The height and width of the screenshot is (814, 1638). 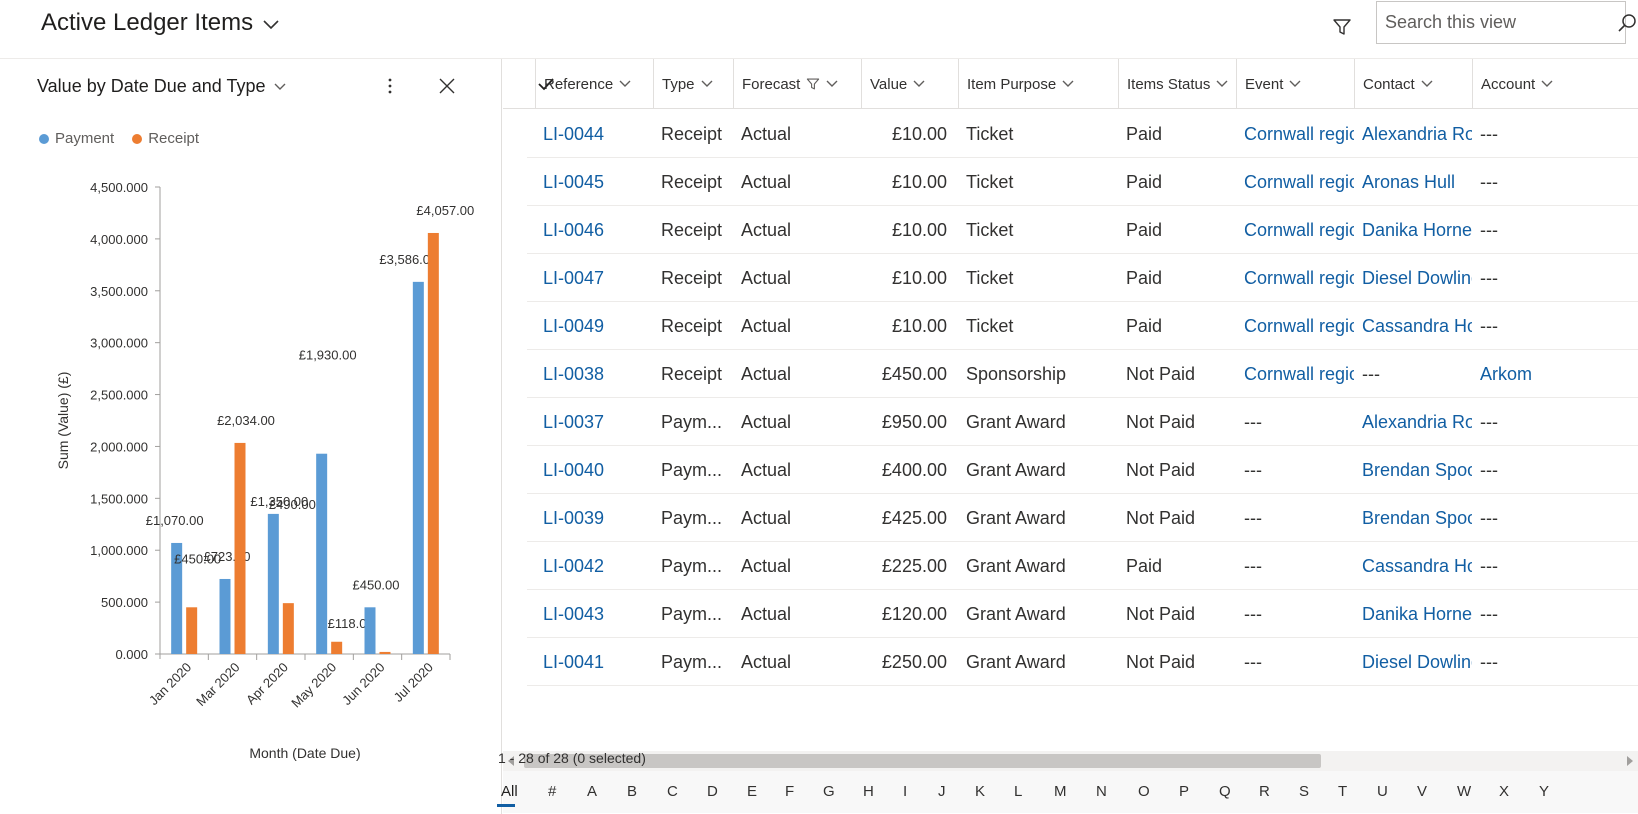 What do you see at coordinates (922, 761) in the screenshot?
I see `scrollbar-thumb` at bounding box center [922, 761].